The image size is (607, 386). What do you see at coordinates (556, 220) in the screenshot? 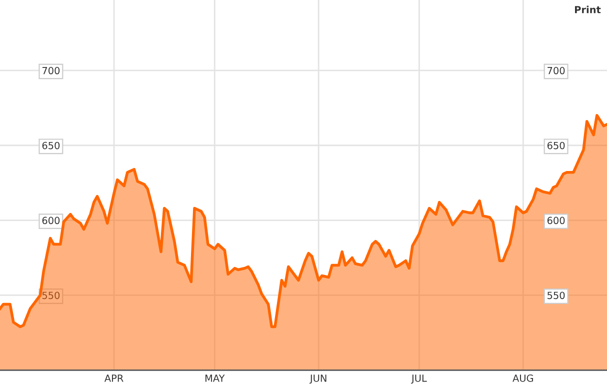
I see `y2-tick-label: 600` at bounding box center [556, 220].